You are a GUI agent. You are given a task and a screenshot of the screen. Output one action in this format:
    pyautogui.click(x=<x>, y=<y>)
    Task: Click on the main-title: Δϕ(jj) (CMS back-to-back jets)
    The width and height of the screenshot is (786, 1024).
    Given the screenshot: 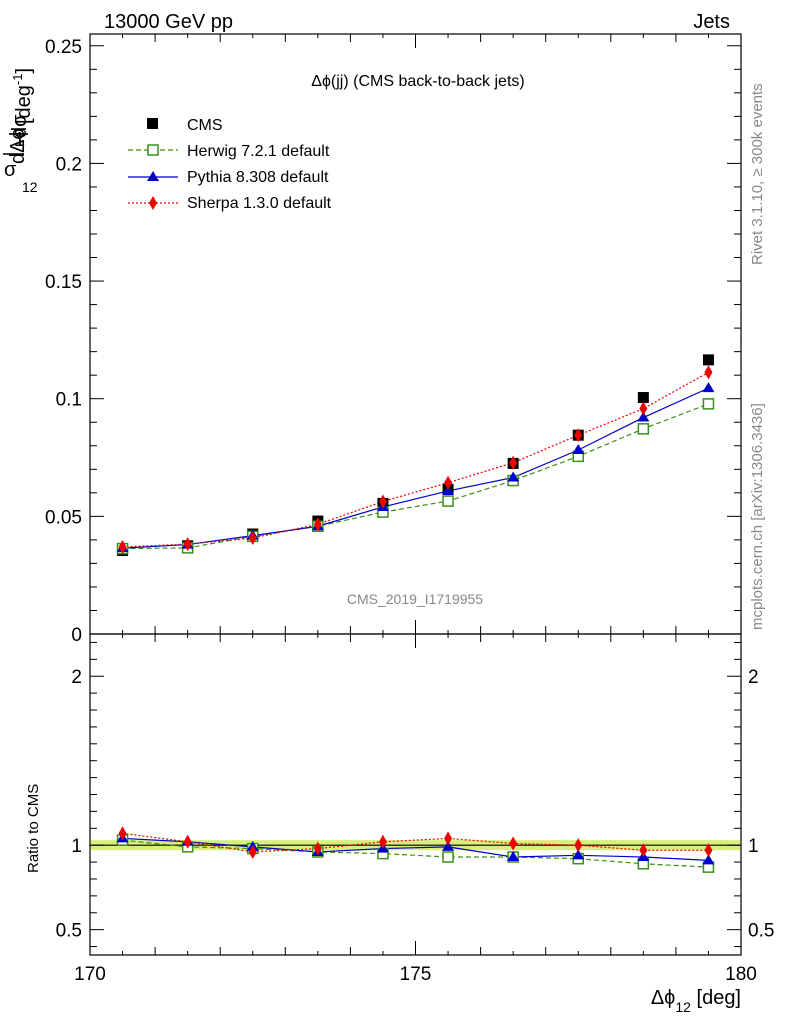 What is the action you would take?
    pyautogui.click(x=417, y=81)
    